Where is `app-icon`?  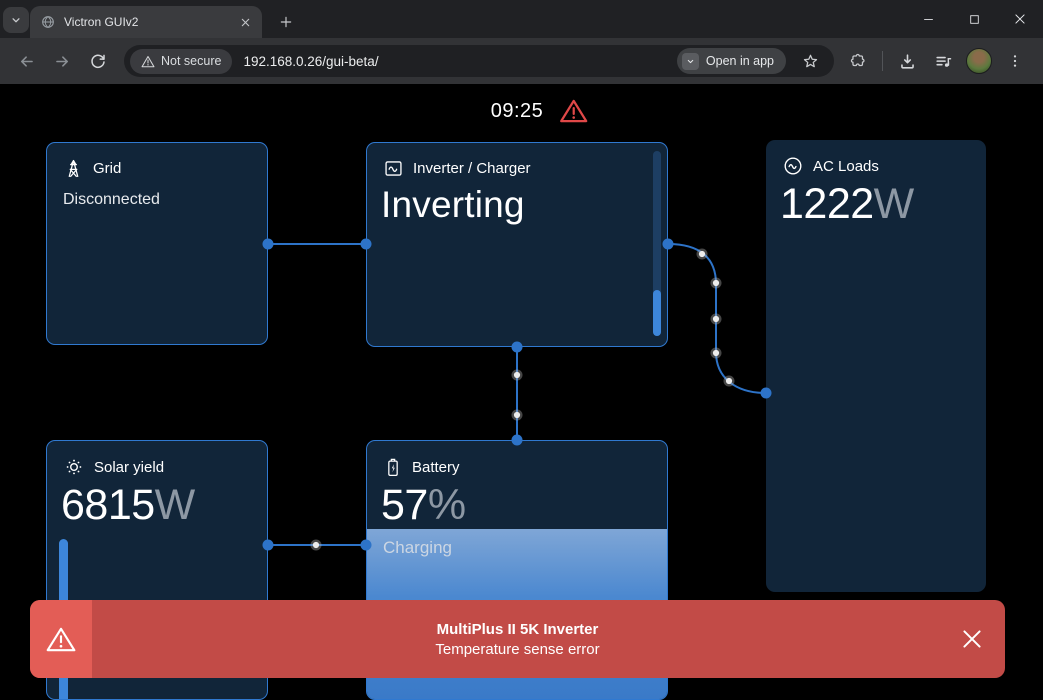 app-icon is located at coordinates (690, 61).